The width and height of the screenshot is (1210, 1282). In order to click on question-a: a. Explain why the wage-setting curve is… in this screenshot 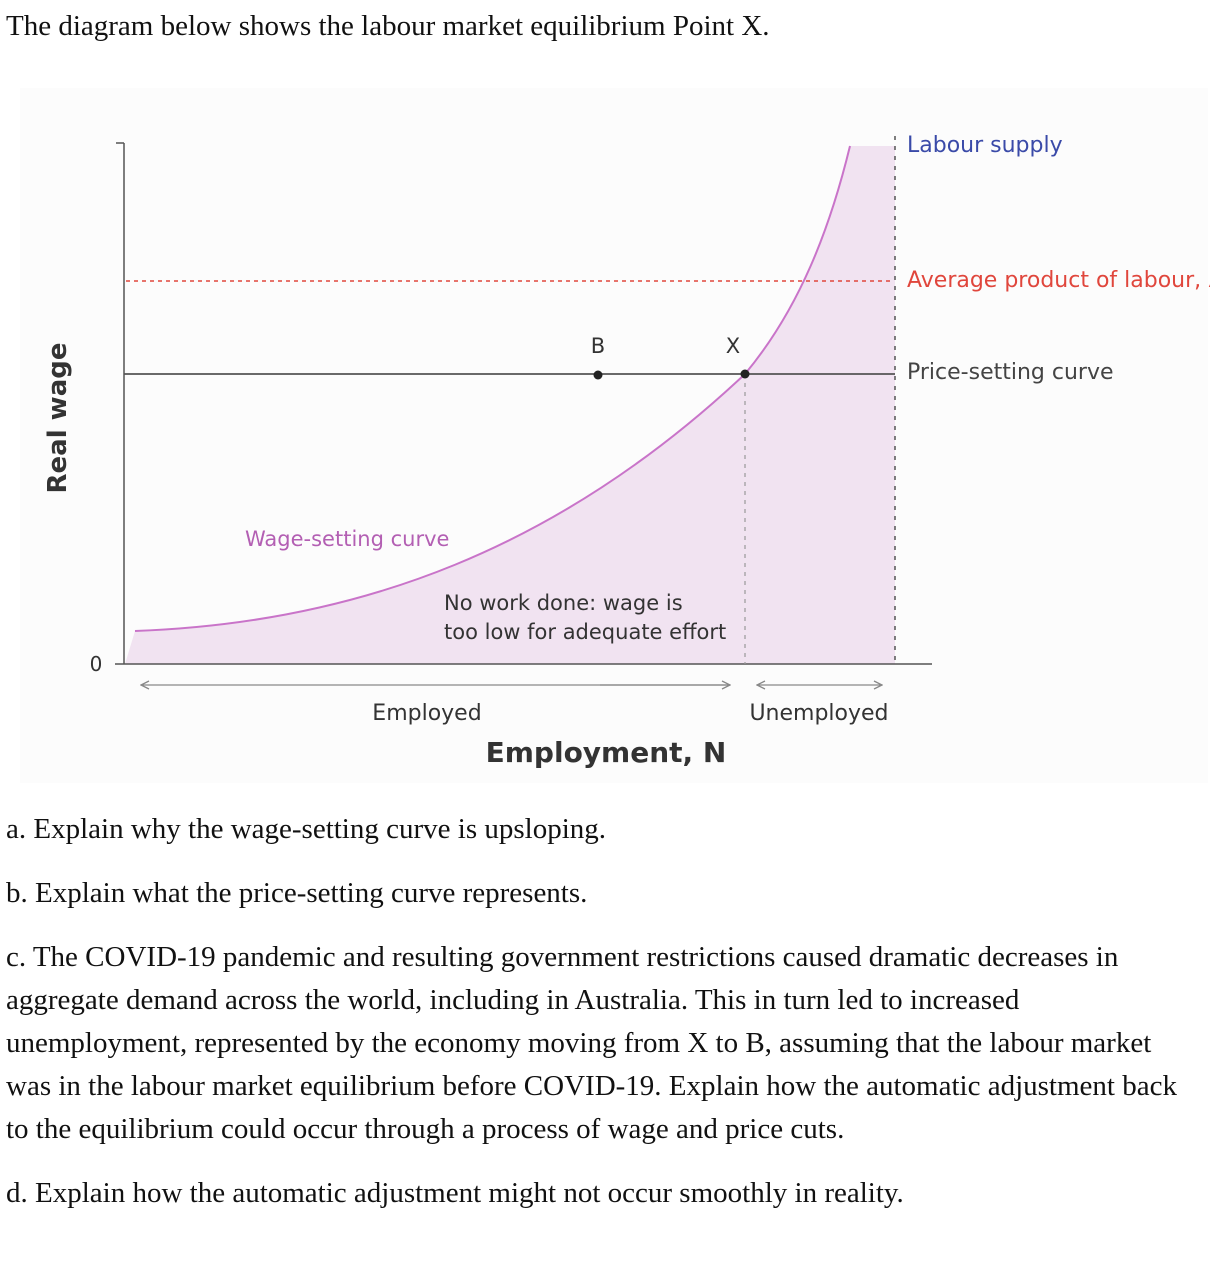, I will do `click(306, 829)`.